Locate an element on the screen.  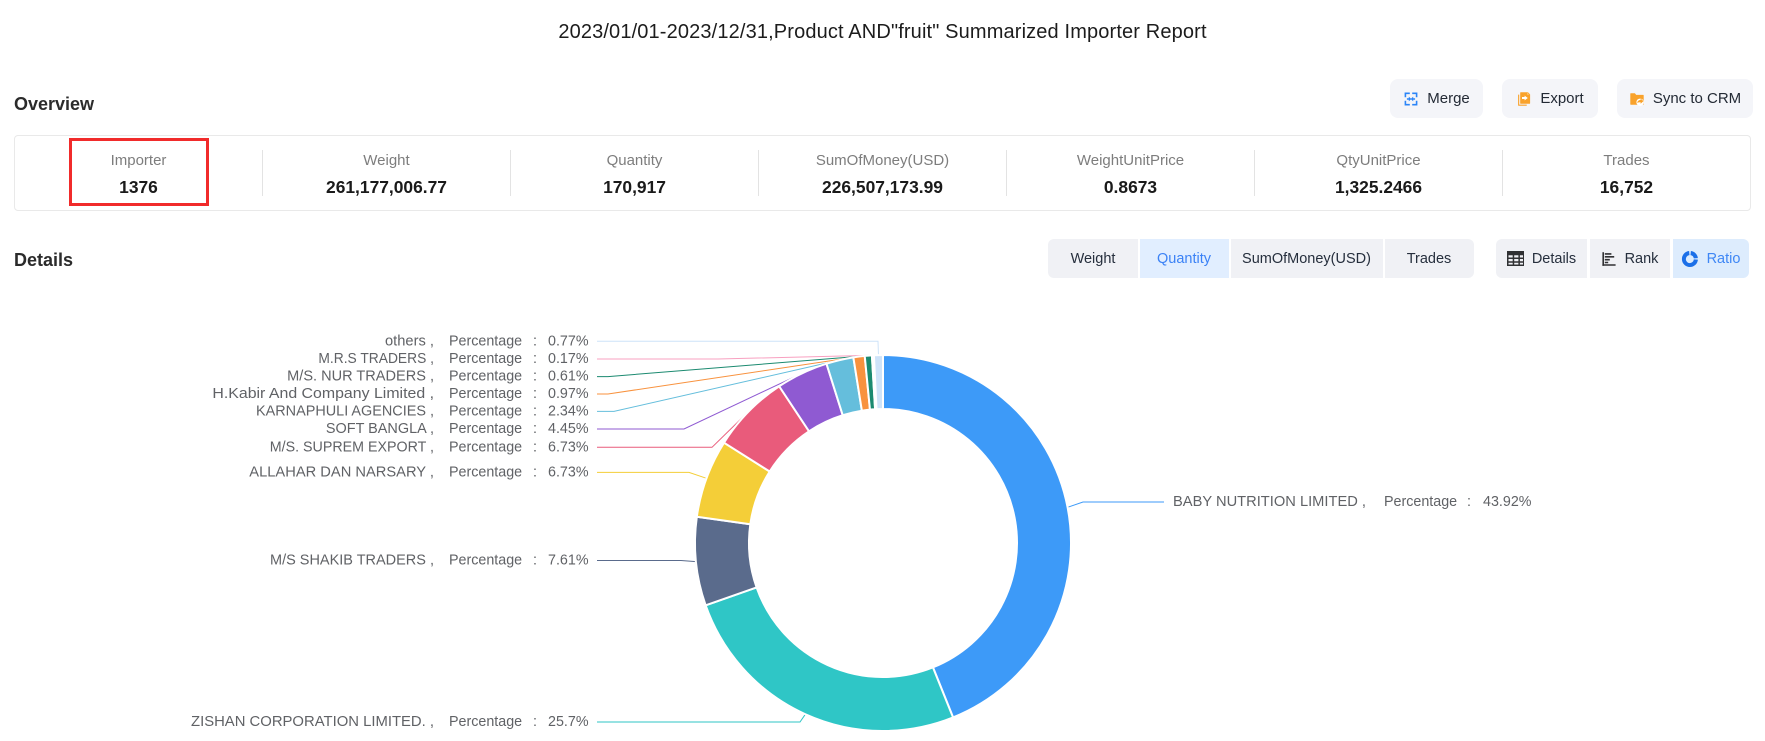
svg-text: 0.17% is located at coordinates (568, 359).